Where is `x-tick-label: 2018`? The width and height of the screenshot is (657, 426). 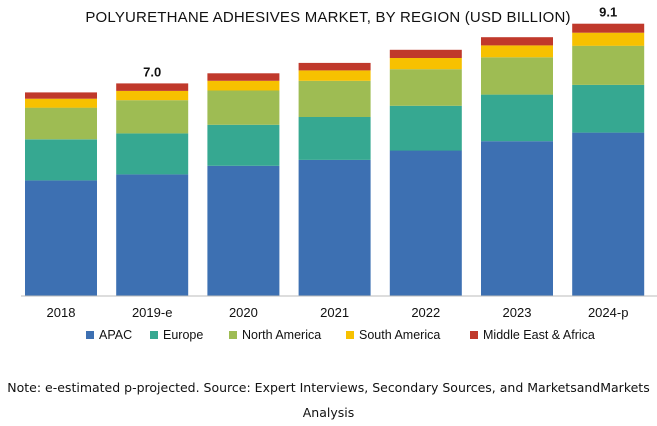
x-tick-label: 2018 is located at coordinates (61, 312).